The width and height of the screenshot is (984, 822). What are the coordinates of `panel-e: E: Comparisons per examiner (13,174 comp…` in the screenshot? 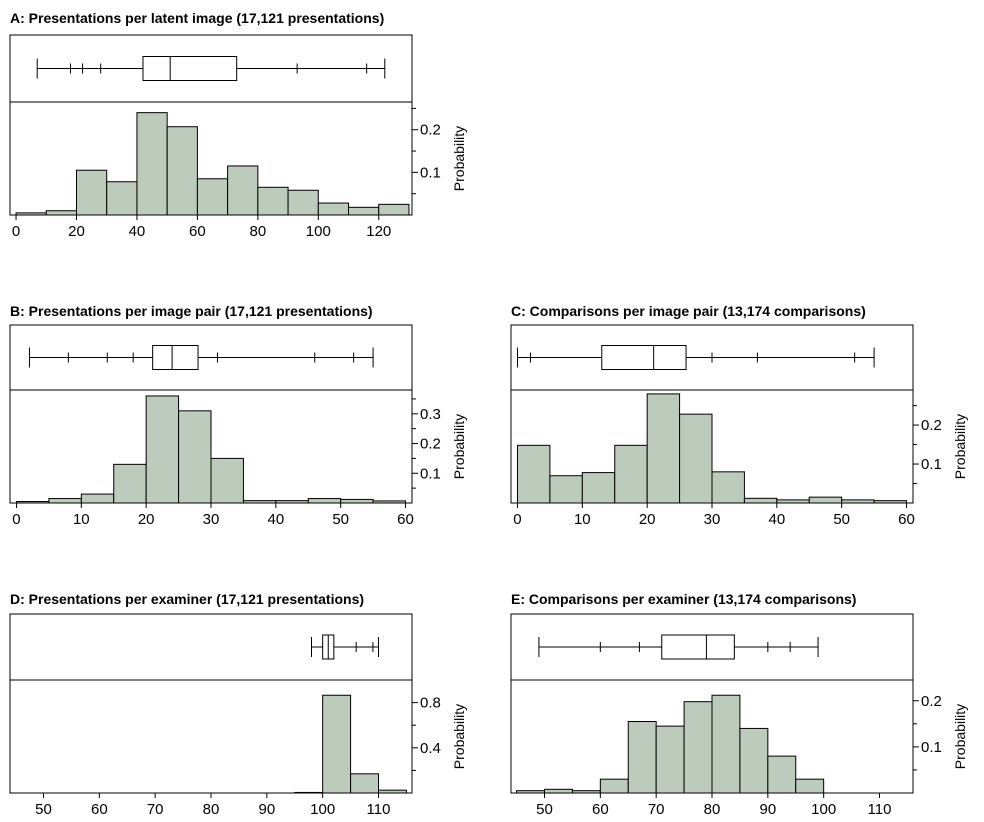 It's located at (739, 704).